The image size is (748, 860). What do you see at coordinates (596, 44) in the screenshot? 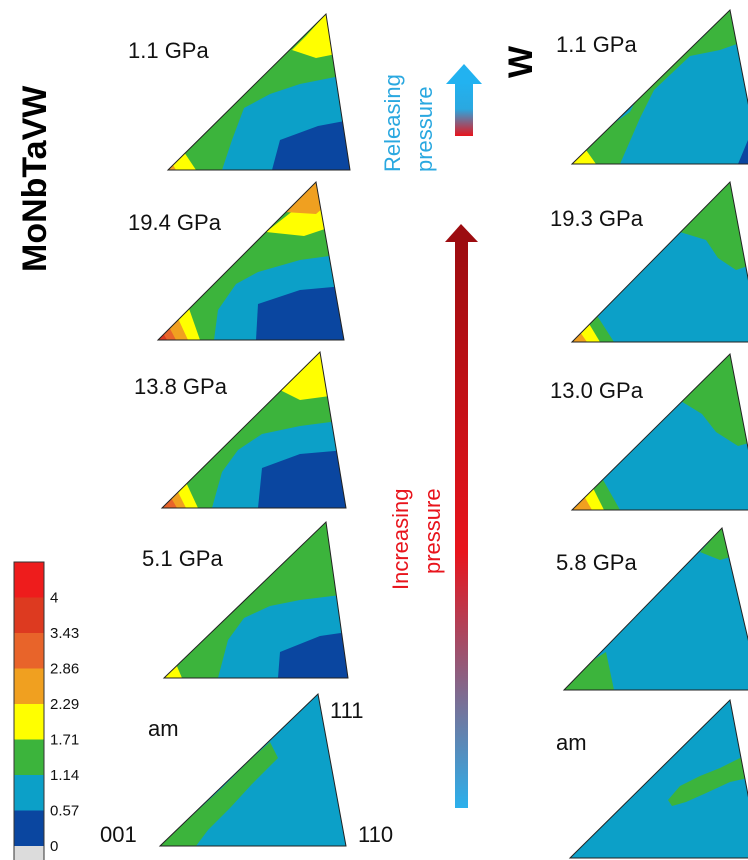
I see `pressure-label-right-1: 1.1 GPa` at bounding box center [596, 44].